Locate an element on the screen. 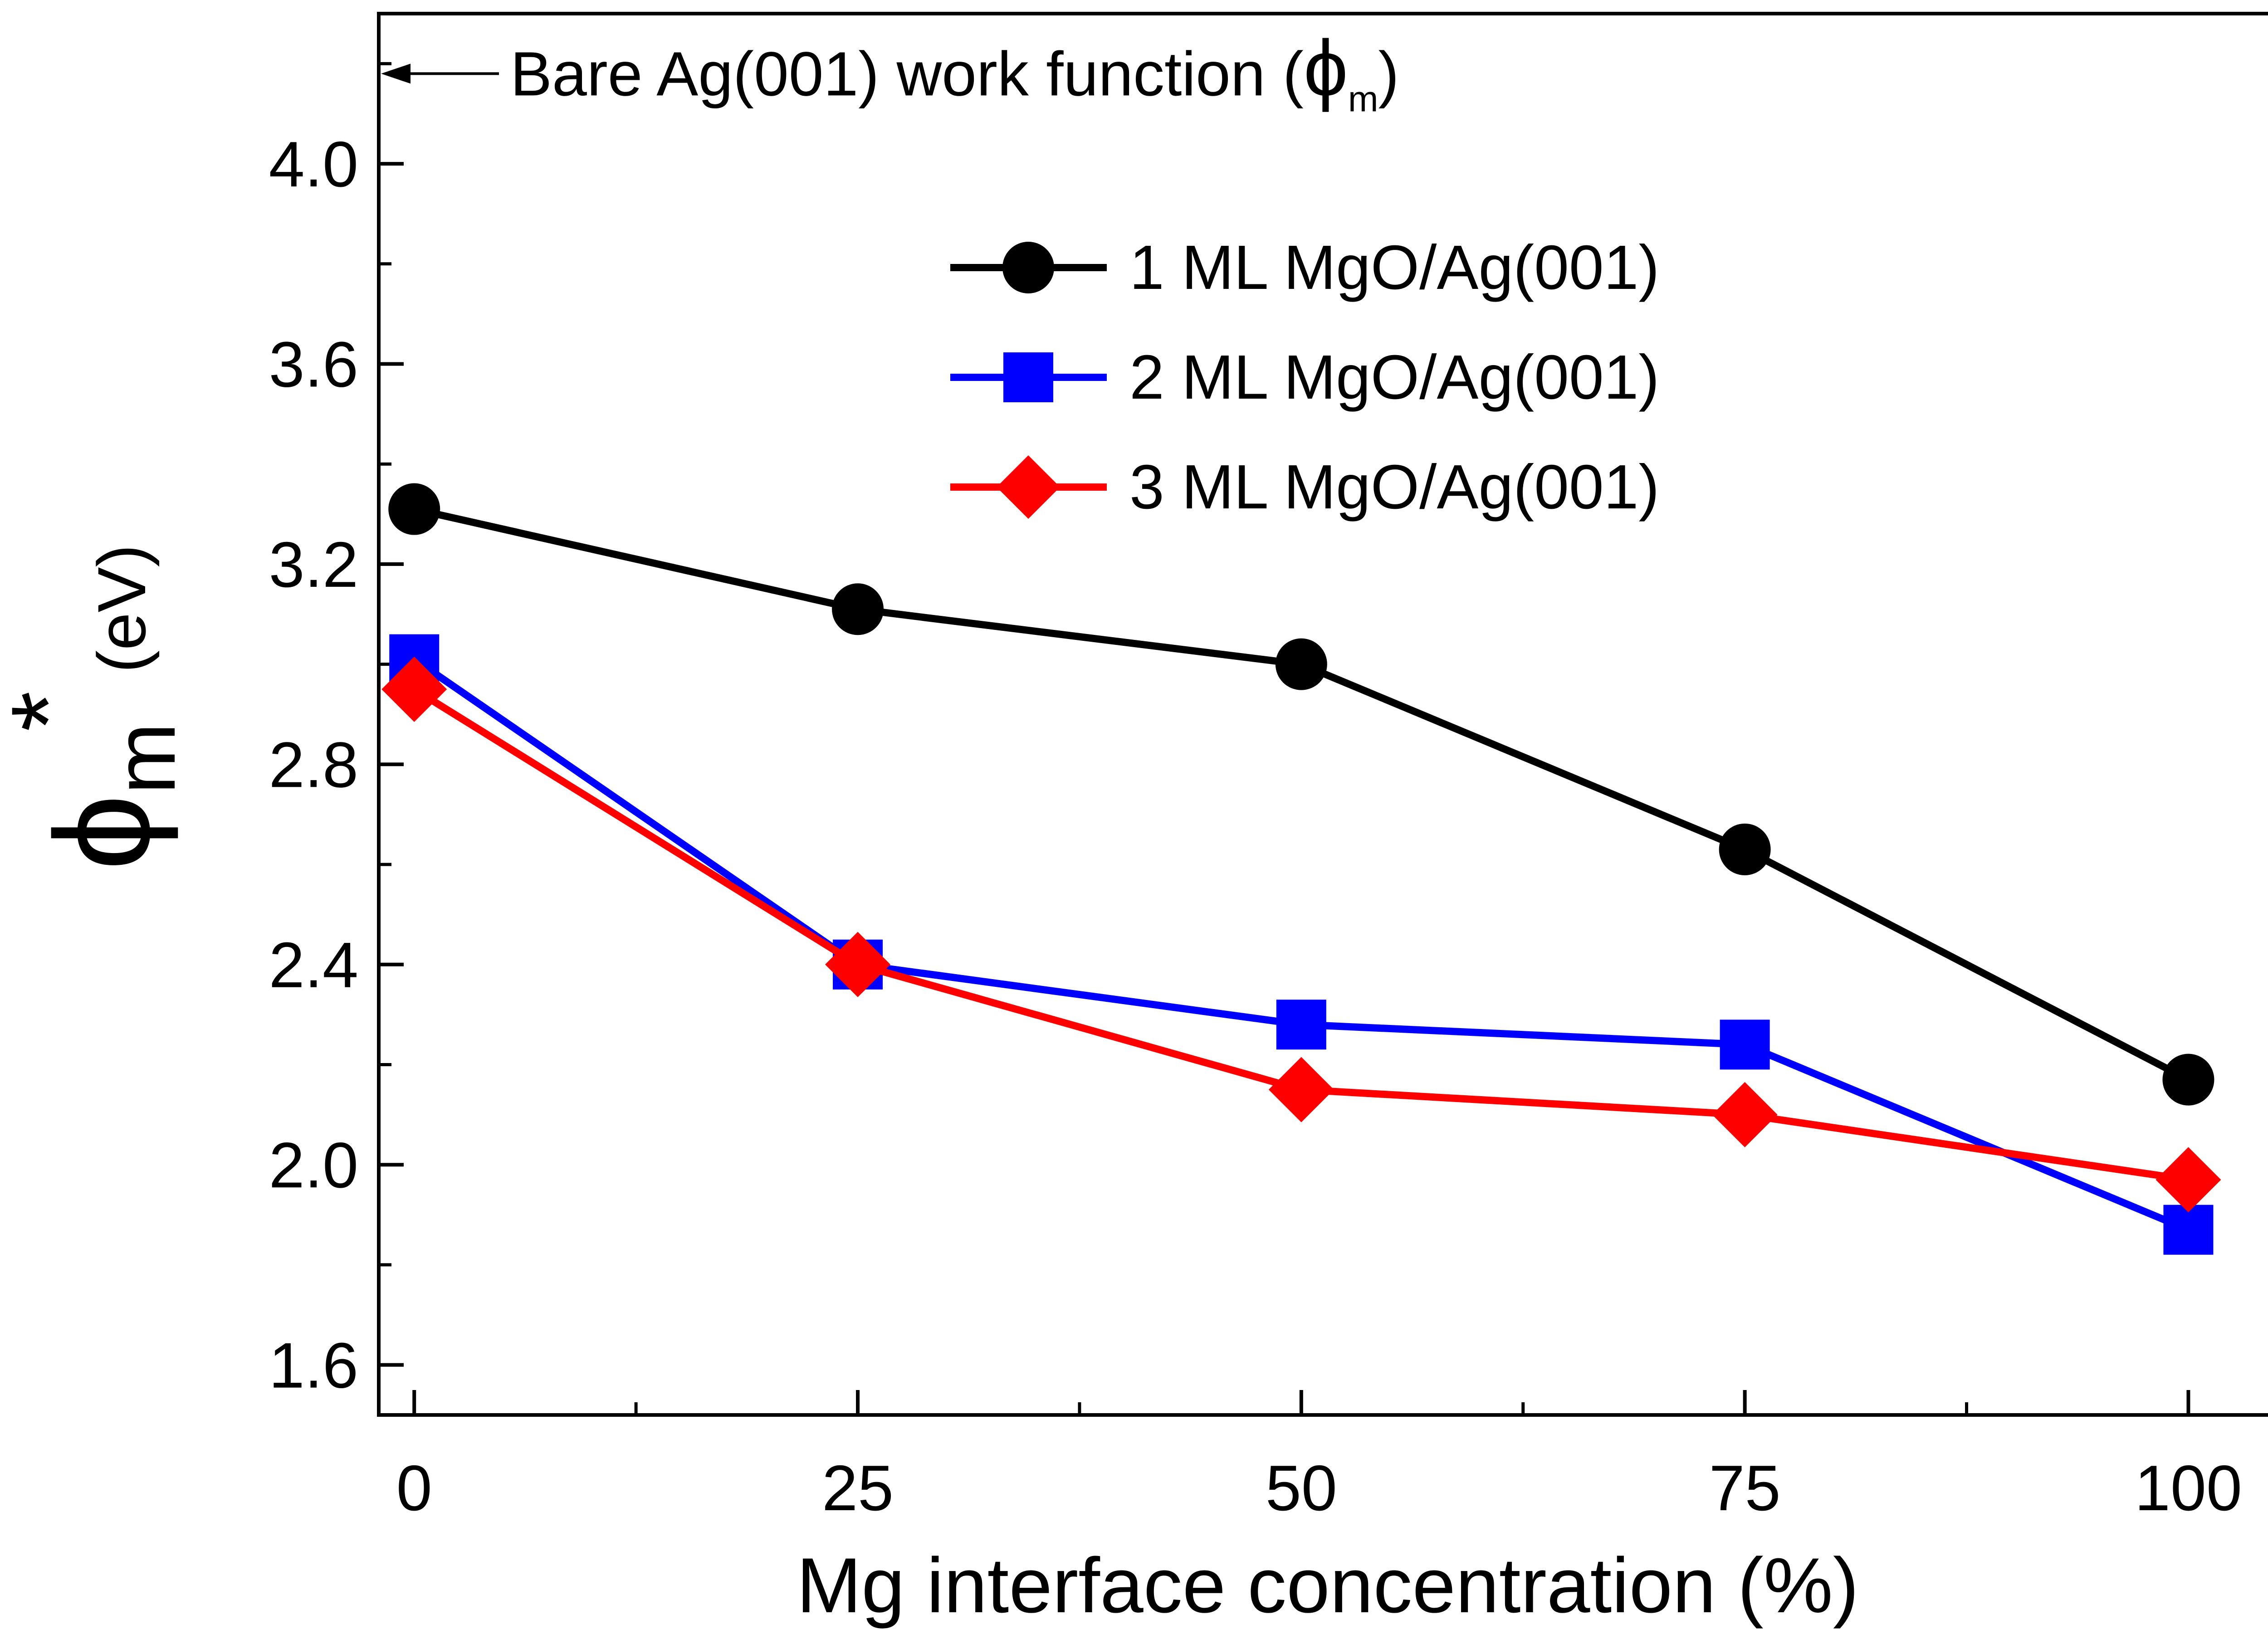 The image size is (2268, 1639). y-tick-label: 2.4 is located at coordinates (313, 965).